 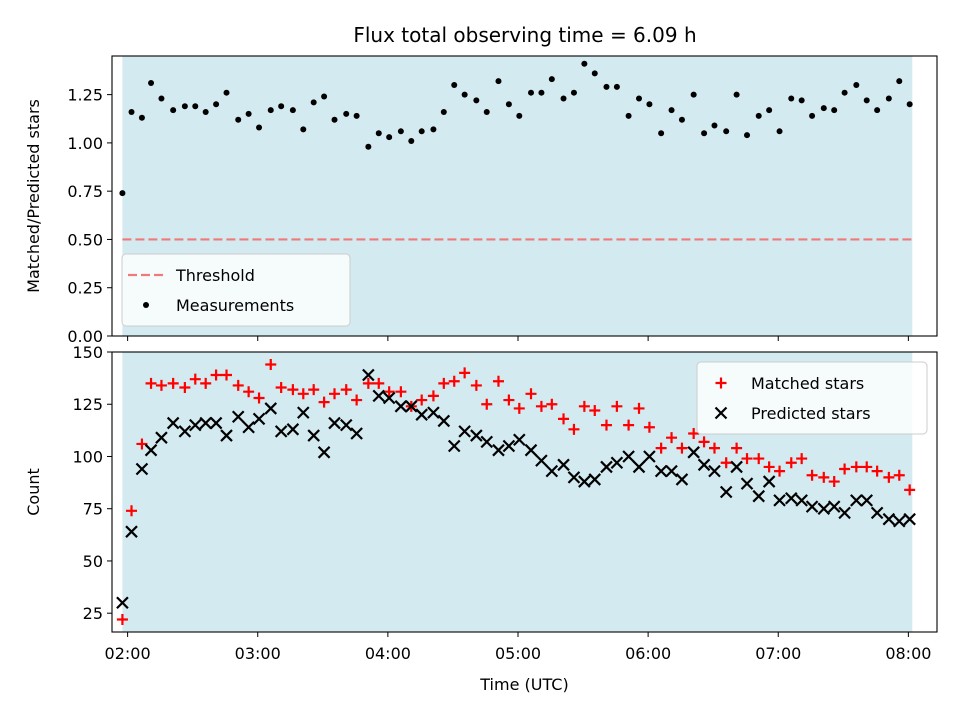 What do you see at coordinates (236, 290) in the screenshot?
I see `legend: Threshold Measurements` at bounding box center [236, 290].